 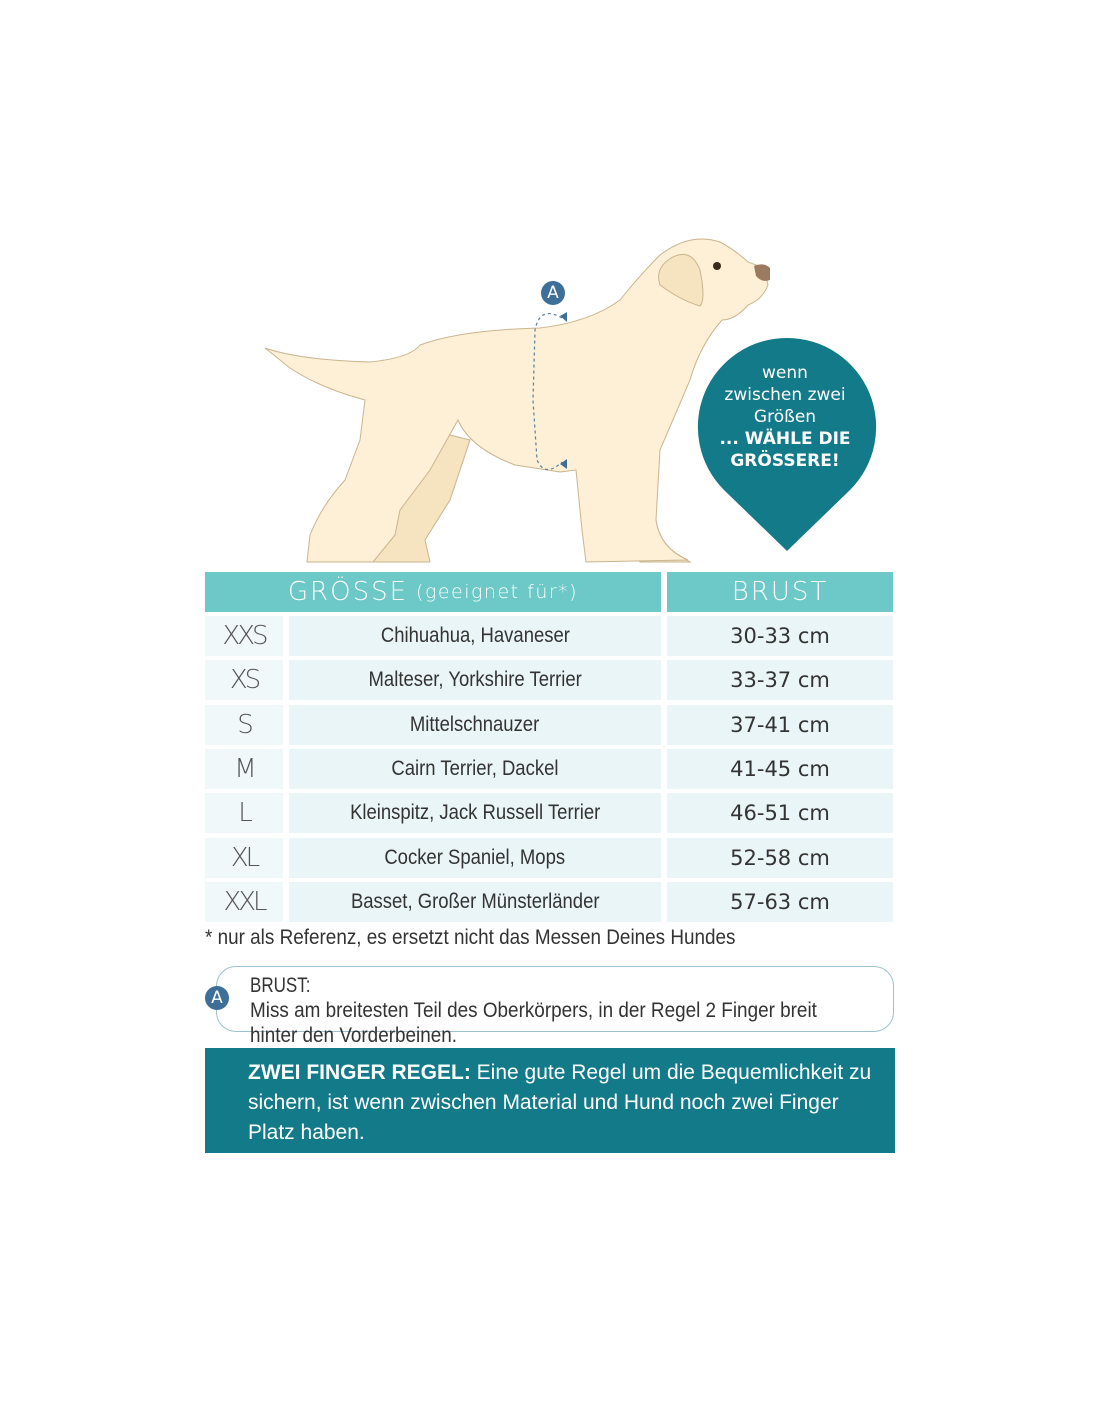 What do you see at coordinates (244, 768) in the screenshot?
I see `size-cell: M` at bounding box center [244, 768].